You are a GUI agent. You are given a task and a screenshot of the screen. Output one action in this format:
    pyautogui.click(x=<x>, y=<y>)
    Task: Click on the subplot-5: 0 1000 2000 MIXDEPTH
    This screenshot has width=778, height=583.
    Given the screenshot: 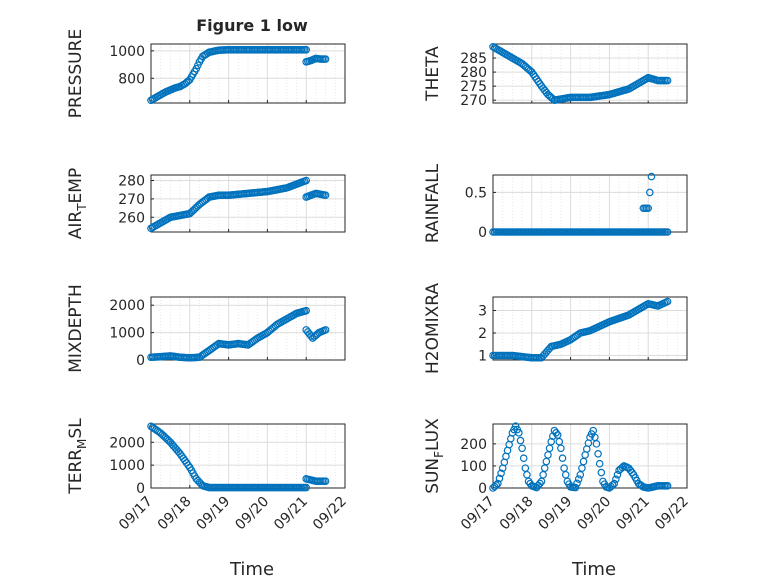 What is the action you would take?
    pyautogui.click(x=206, y=328)
    